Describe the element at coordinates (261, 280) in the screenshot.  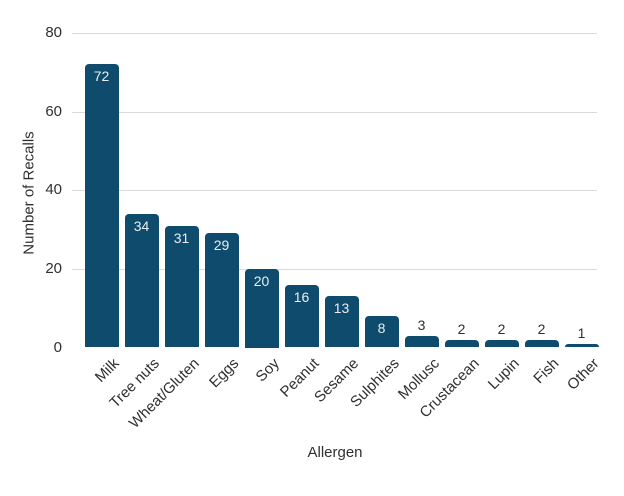
I see `bar-value-label: 20` at that location.